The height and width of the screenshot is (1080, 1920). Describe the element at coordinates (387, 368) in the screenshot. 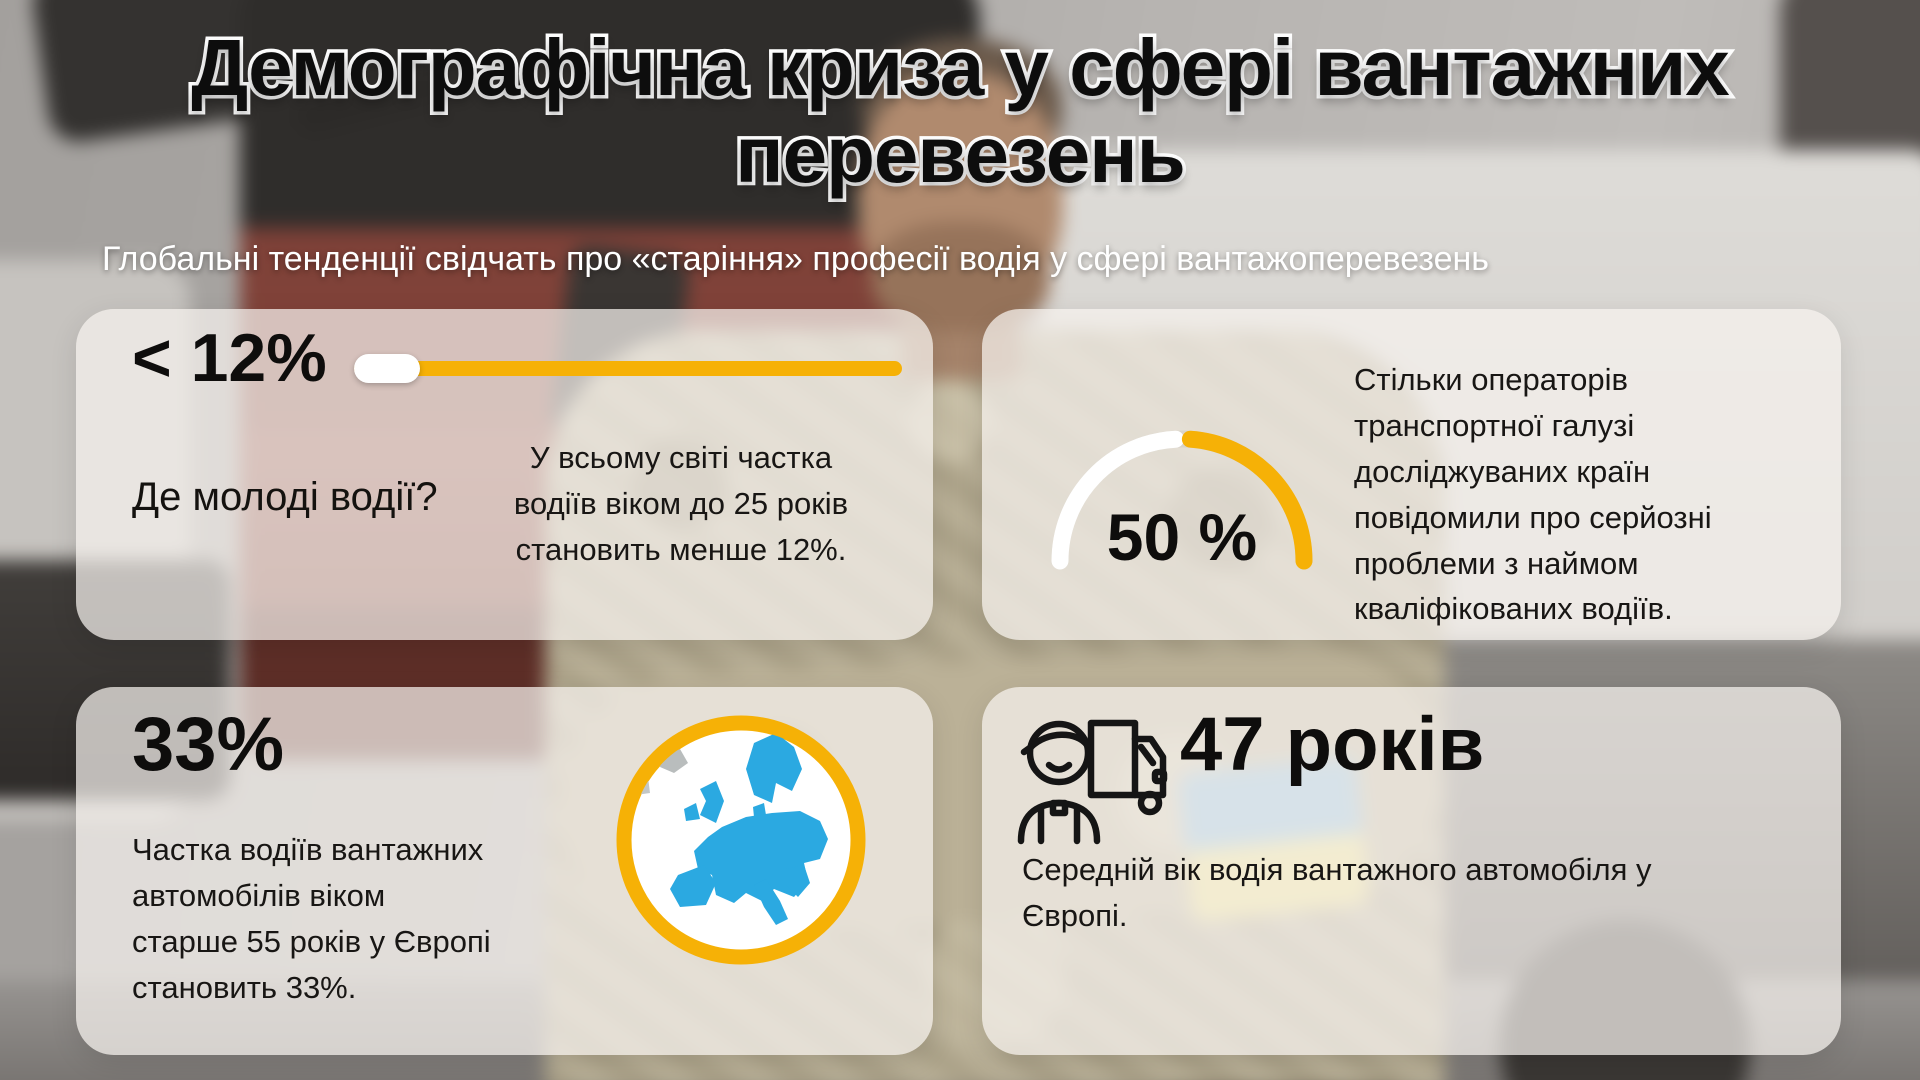

I see `progress-indicator` at that location.